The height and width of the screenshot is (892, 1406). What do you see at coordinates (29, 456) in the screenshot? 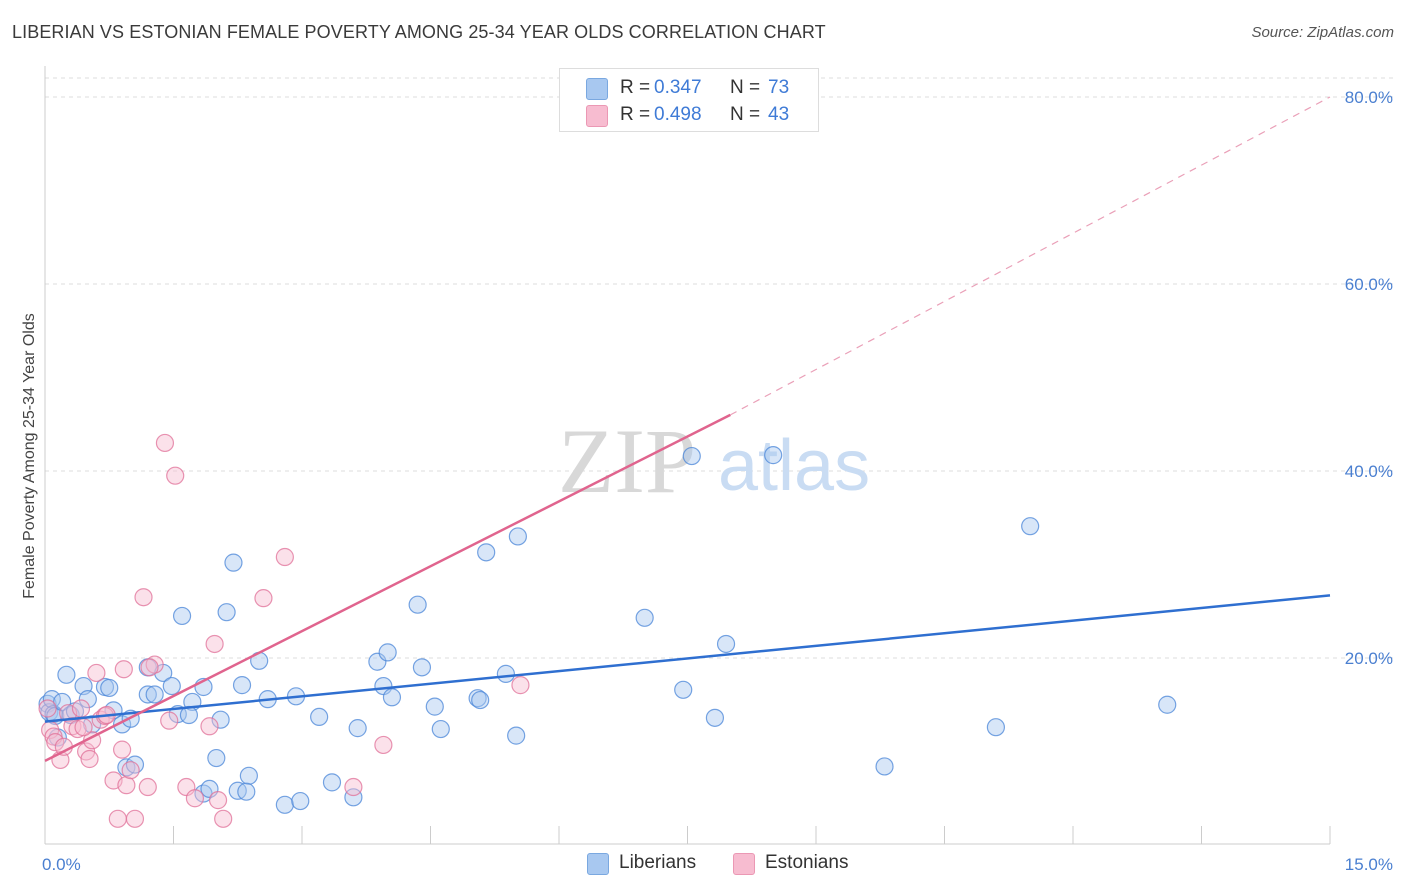
I see `y-axis-label: Female Poverty Among 25-34 Year Olds` at bounding box center [29, 456].